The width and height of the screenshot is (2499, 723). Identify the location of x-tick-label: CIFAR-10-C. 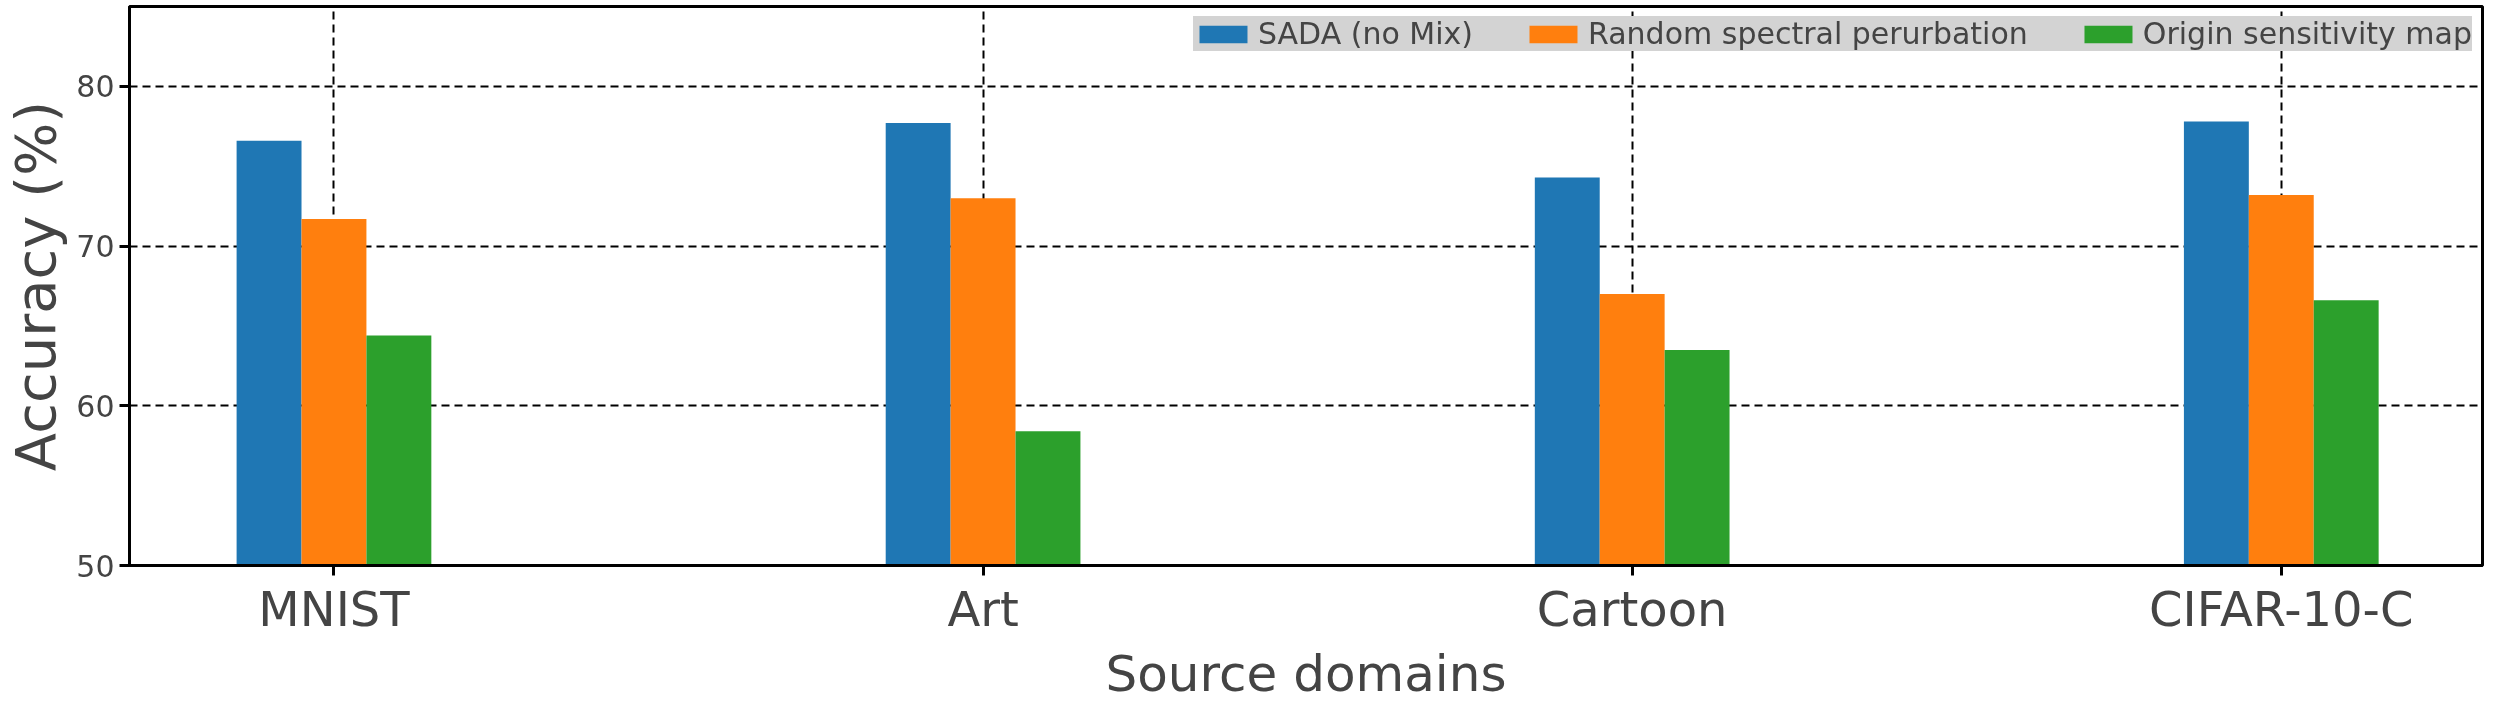
(2281, 608).